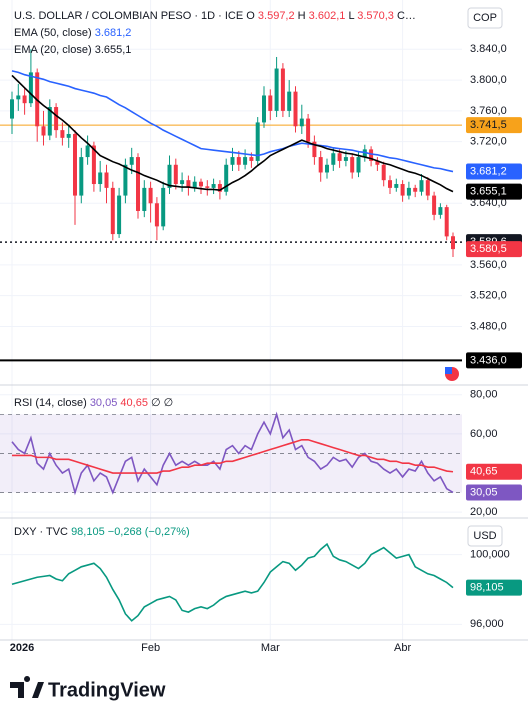 Image resolution: width=528 pixels, height=705 pixels. What do you see at coordinates (113, 33) in the screenshot?
I see `legend-value: 3.681,2` at bounding box center [113, 33].